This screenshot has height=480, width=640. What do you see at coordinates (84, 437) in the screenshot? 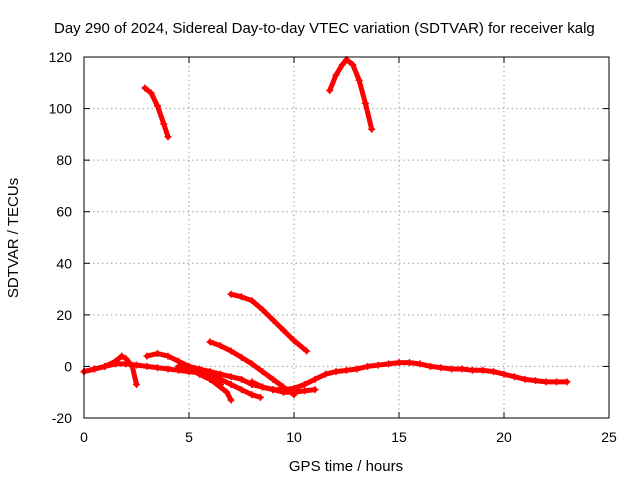
I see `x-tick-label: 0` at bounding box center [84, 437].